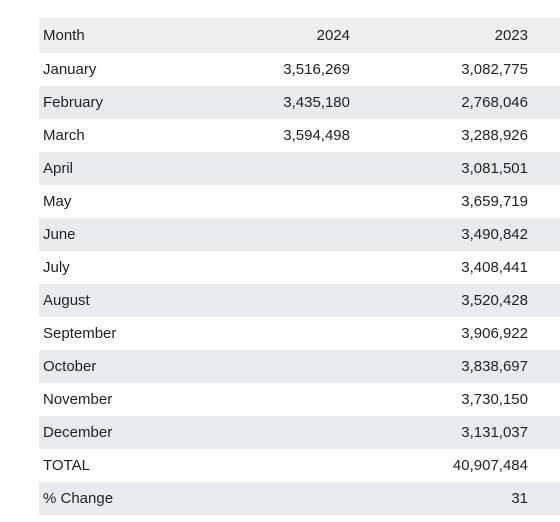 This screenshot has width=560, height=522. Describe the element at coordinates (494, 168) in the screenshot. I see `cell-2023: 3,081,501` at that location.